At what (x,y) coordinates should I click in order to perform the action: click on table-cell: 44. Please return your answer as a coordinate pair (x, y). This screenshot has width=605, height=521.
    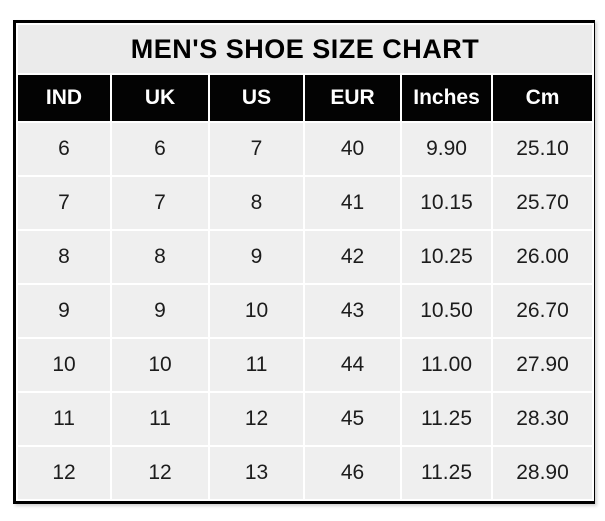
    Looking at the image, I should click on (352, 365).